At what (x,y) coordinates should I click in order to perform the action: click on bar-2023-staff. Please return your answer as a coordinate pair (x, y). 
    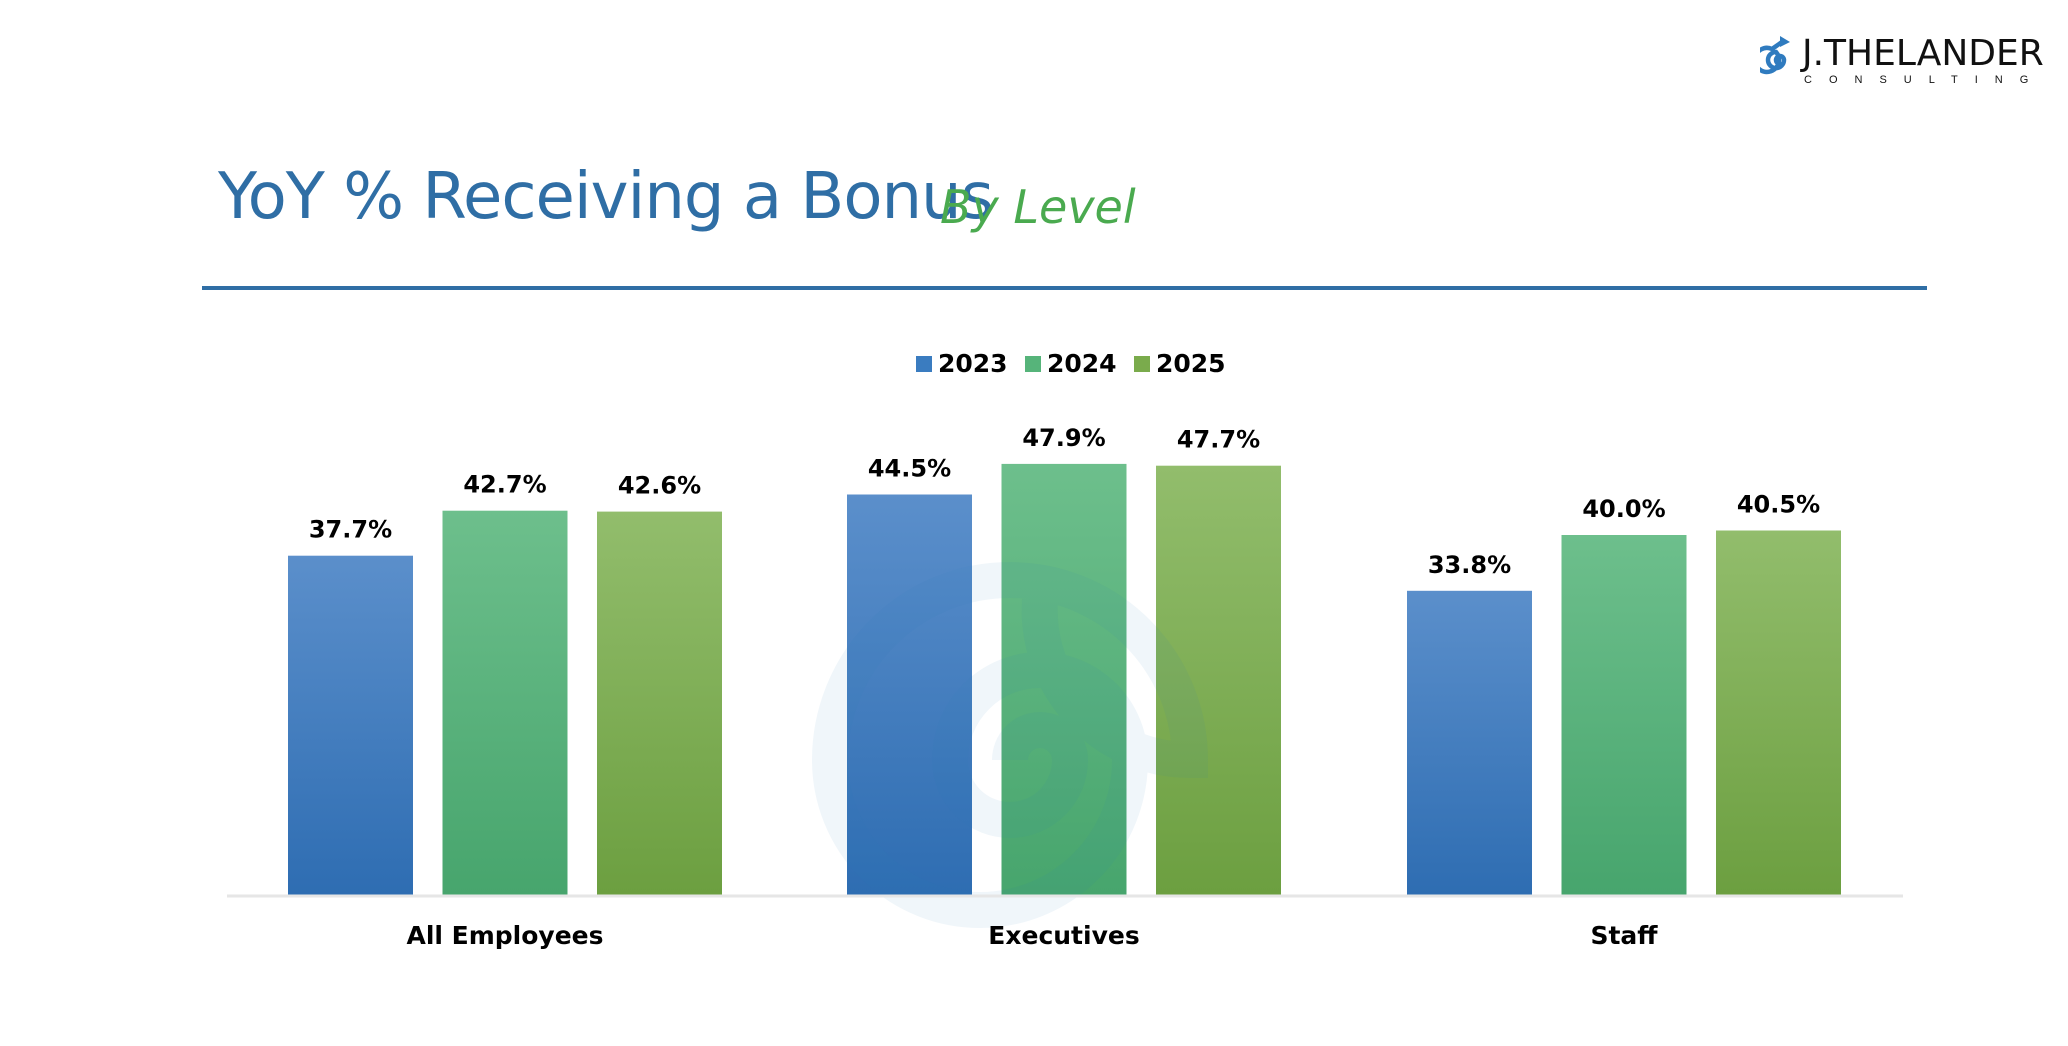
    Looking at the image, I should click on (1469, 742).